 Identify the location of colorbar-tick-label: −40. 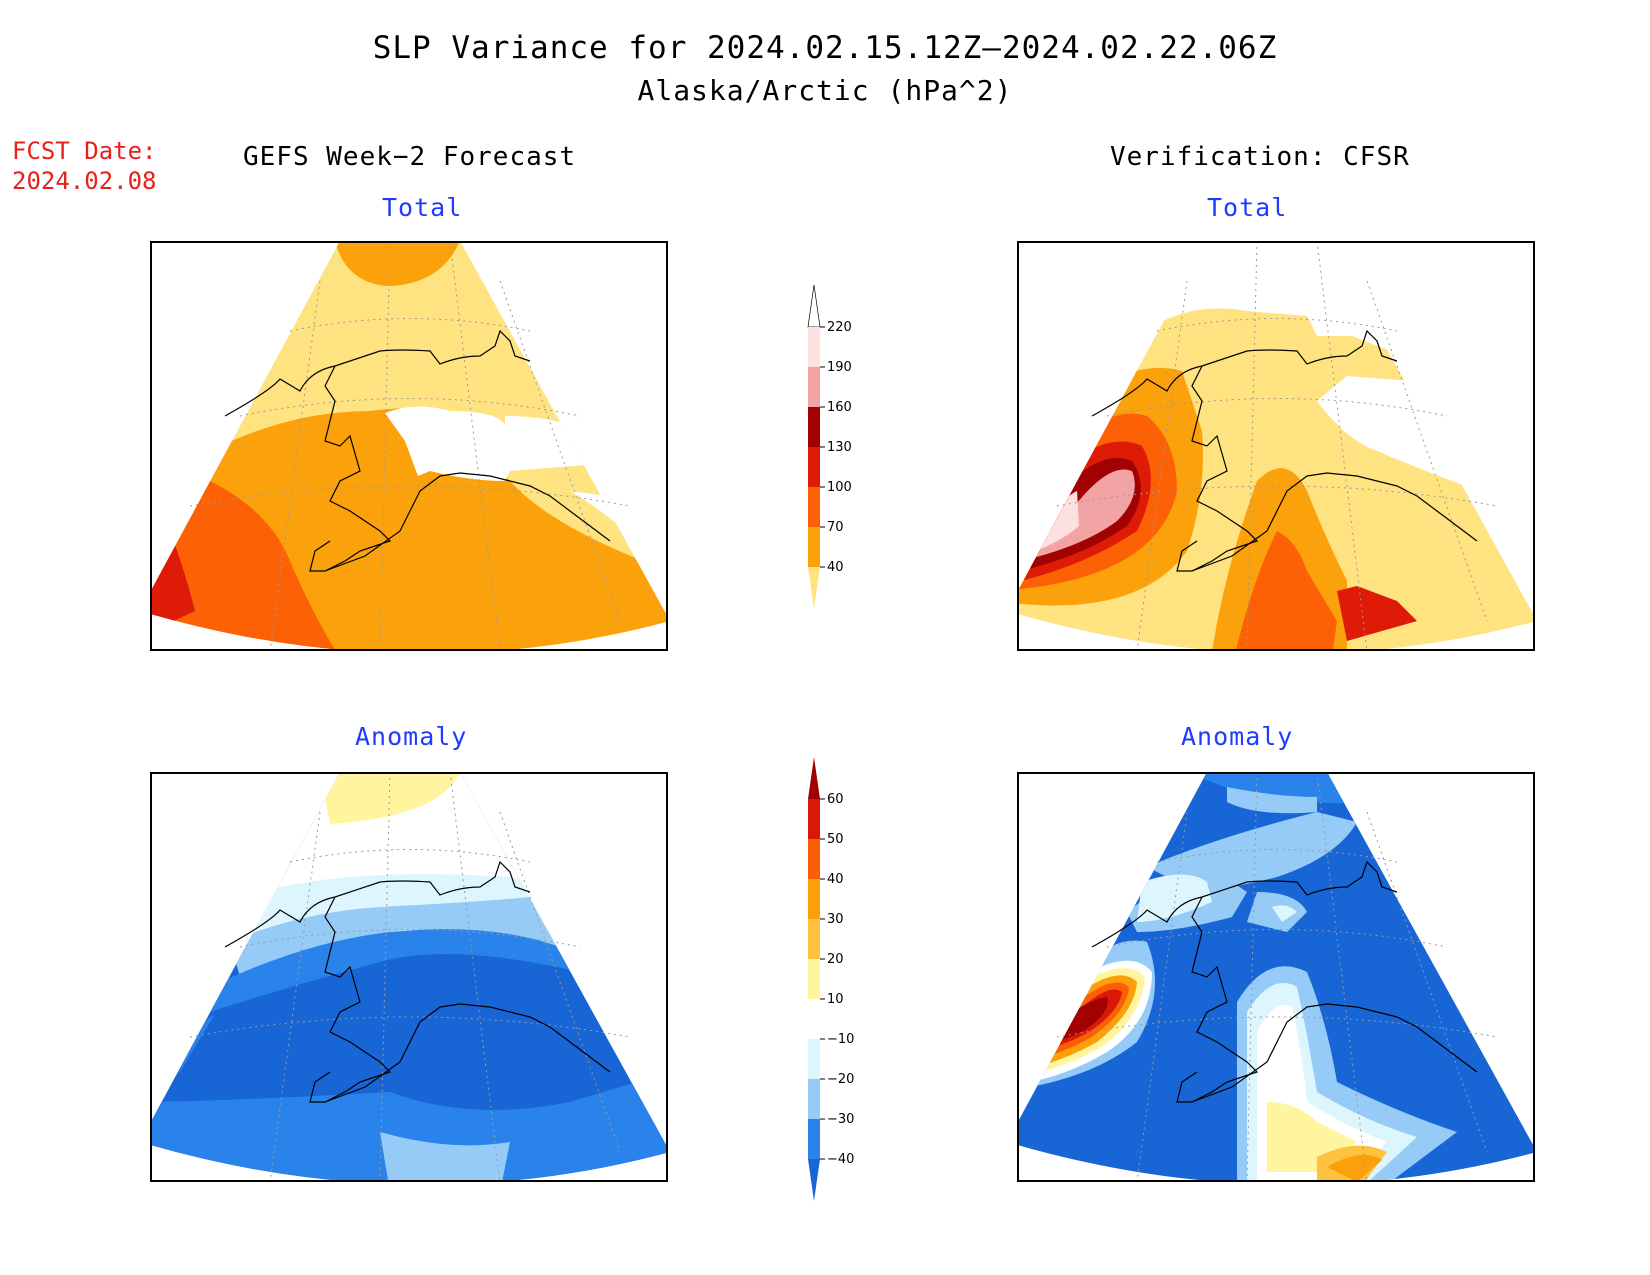
(840, 1159).